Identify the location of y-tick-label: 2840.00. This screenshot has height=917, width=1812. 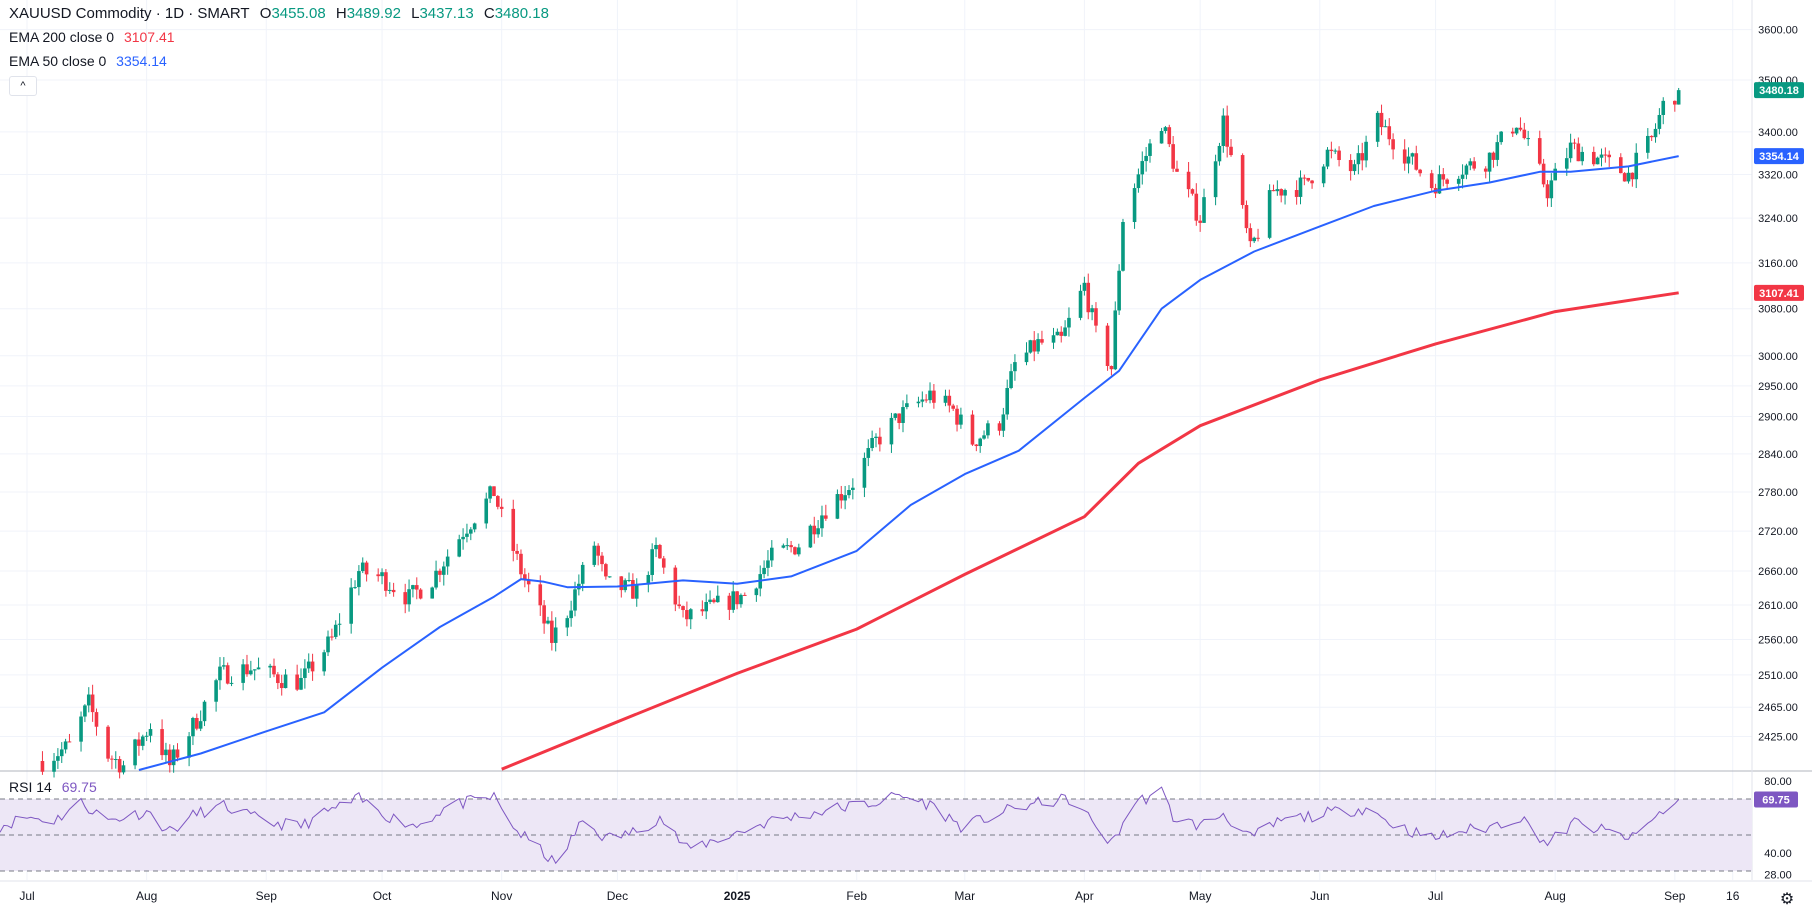
(1778, 455).